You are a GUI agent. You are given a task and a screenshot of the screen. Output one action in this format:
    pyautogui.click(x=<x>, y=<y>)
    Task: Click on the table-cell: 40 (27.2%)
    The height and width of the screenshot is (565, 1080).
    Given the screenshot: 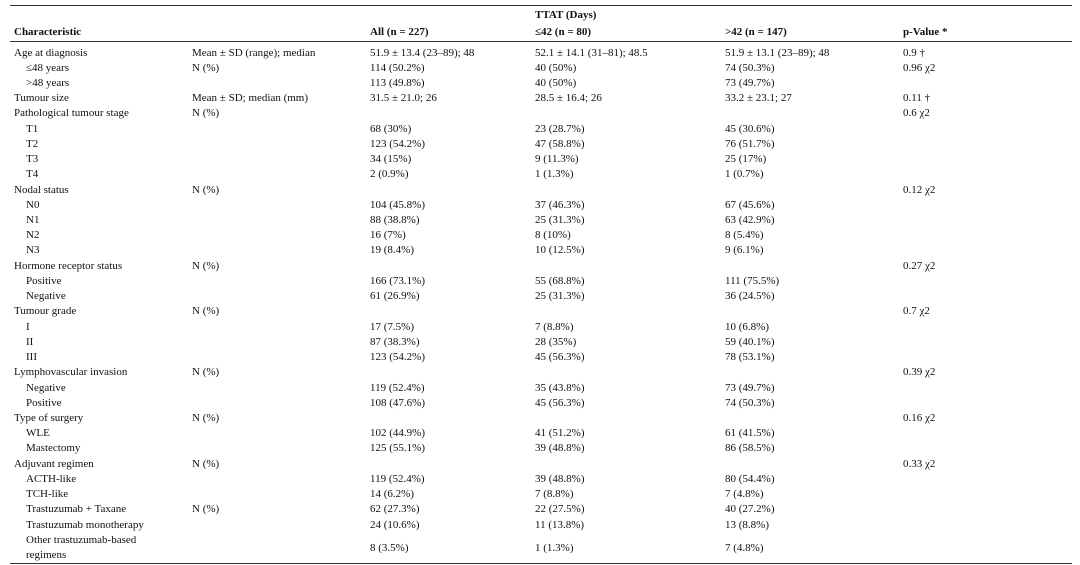 What is the action you would take?
    pyautogui.click(x=750, y=509)
    